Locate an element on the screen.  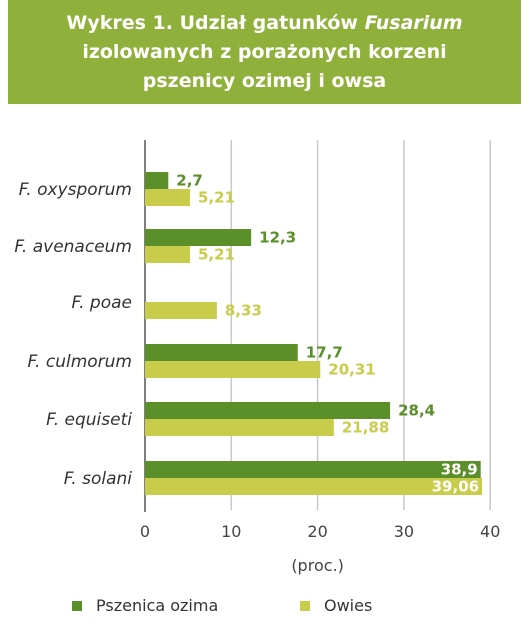
legend-item-oat: Owies is located at coordinates (336, 605).